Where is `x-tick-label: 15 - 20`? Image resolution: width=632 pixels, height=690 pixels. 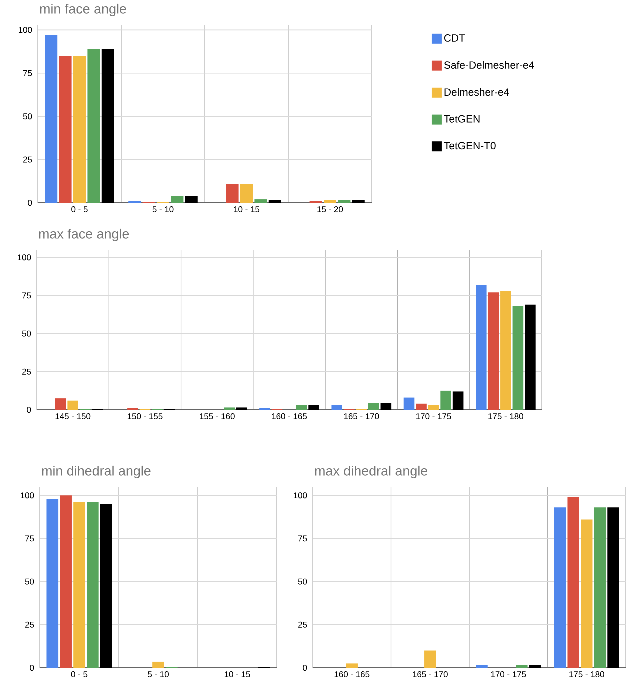
x-tick-label: 15 - 20 is located at coordinates (331, 209).